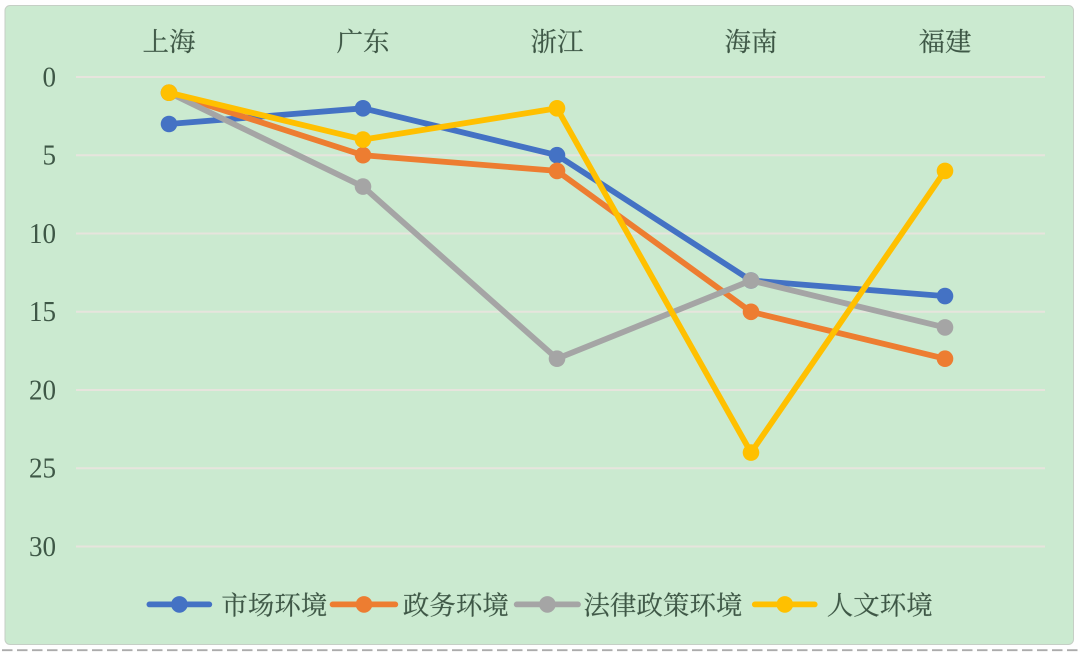 The width and height of the screenshot is (1080, 652). What do you see at coordinates (49, 78) in the screenshot?
I see `svg-text: 0` at bounding box center [49, 78].